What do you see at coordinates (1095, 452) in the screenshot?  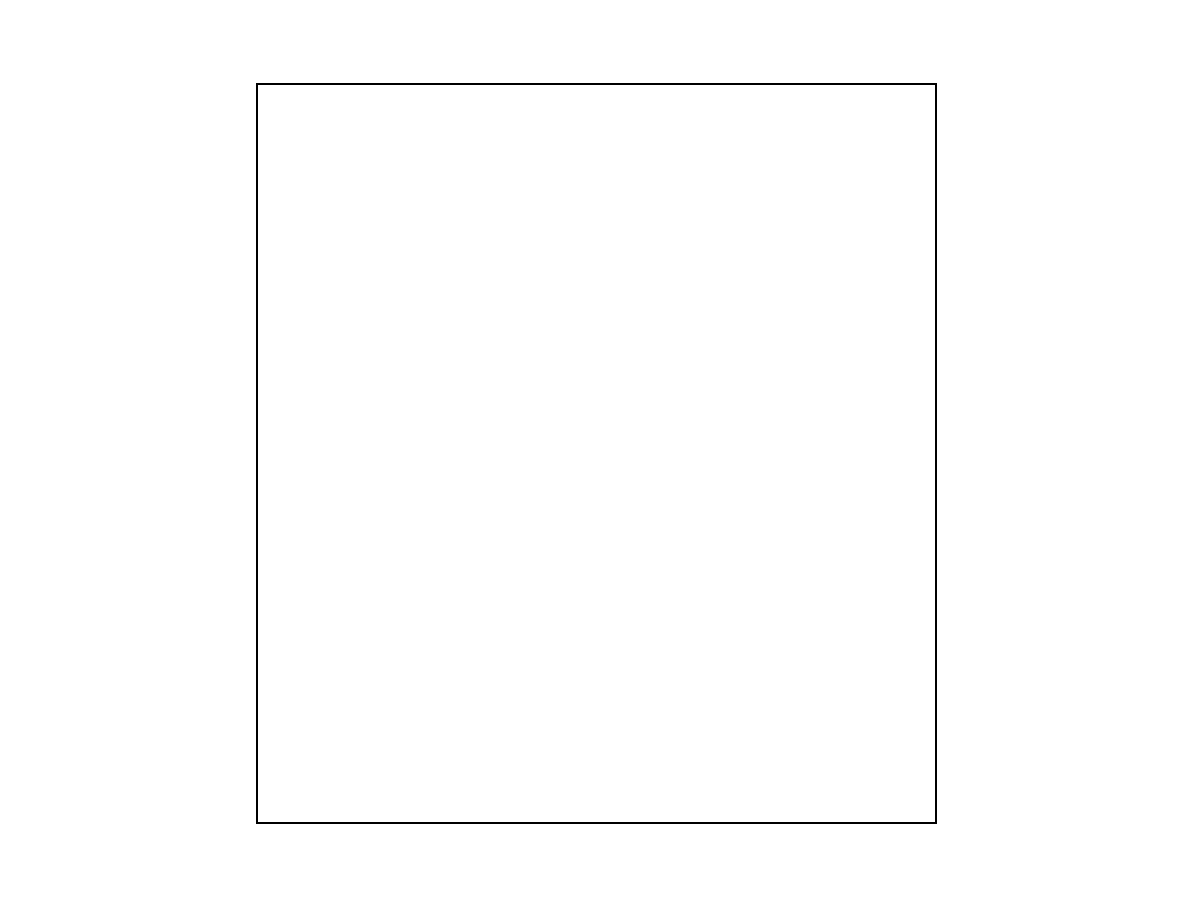 I see `colorbar` at bounding box center [1095, 452].